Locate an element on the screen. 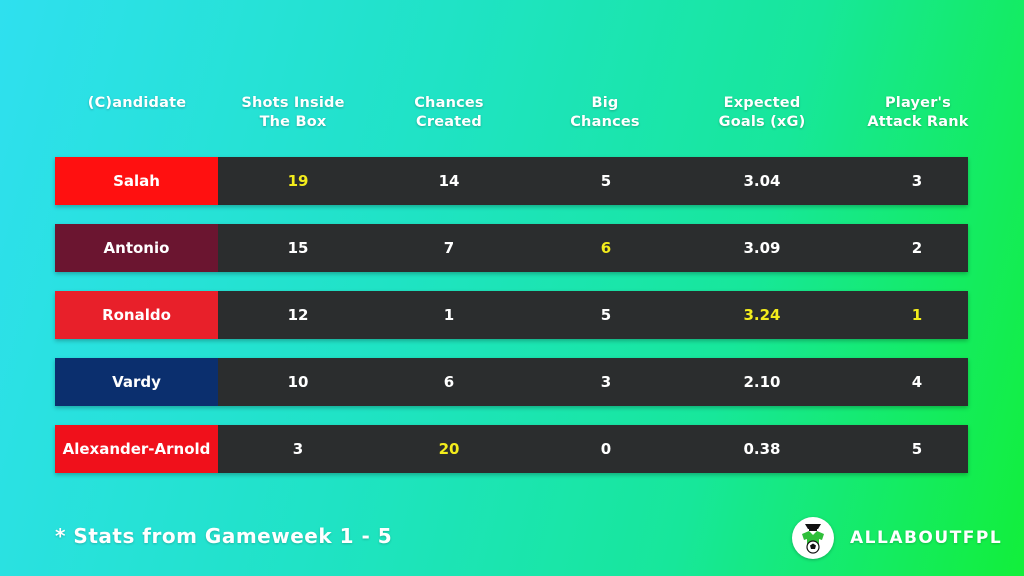 The width and height of the screenshot is (1024, 576). column-header: Player's Attack Rank is located at coordinates (918, 112).